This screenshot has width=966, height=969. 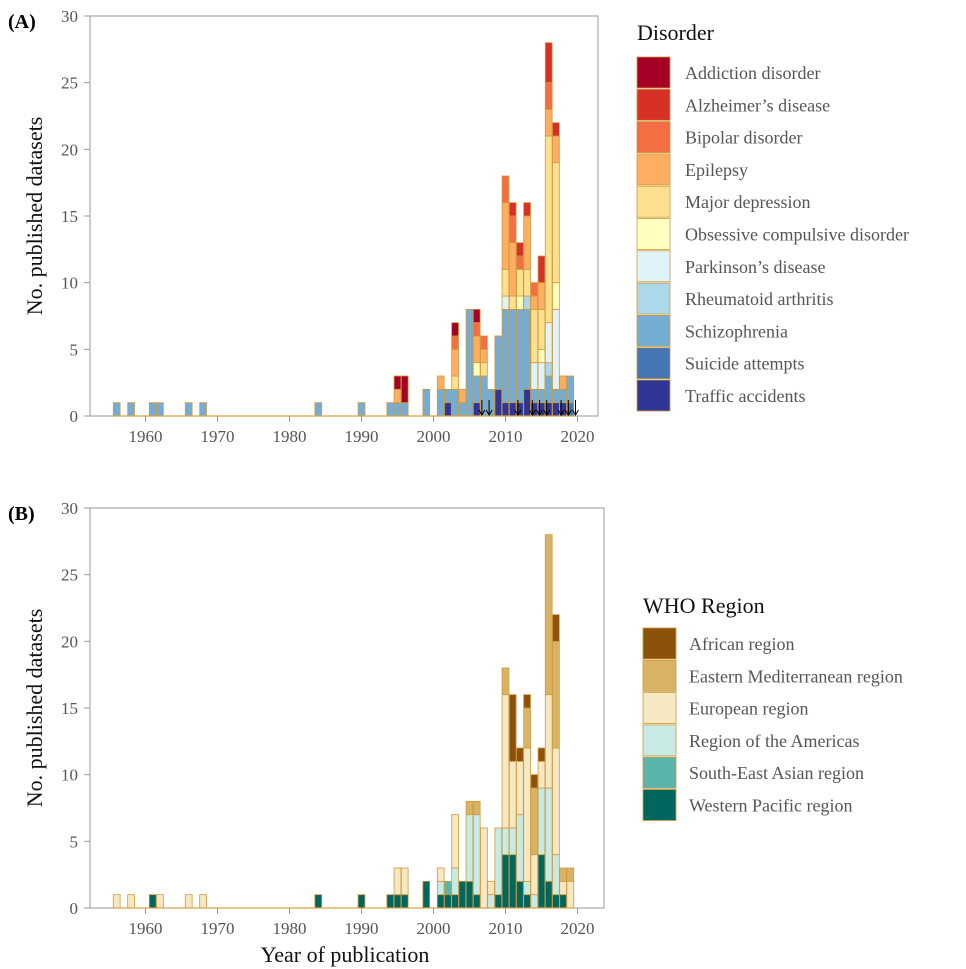 I want to click on bar-segment-1995-western-pacific-region, so click(x=397, y=901).